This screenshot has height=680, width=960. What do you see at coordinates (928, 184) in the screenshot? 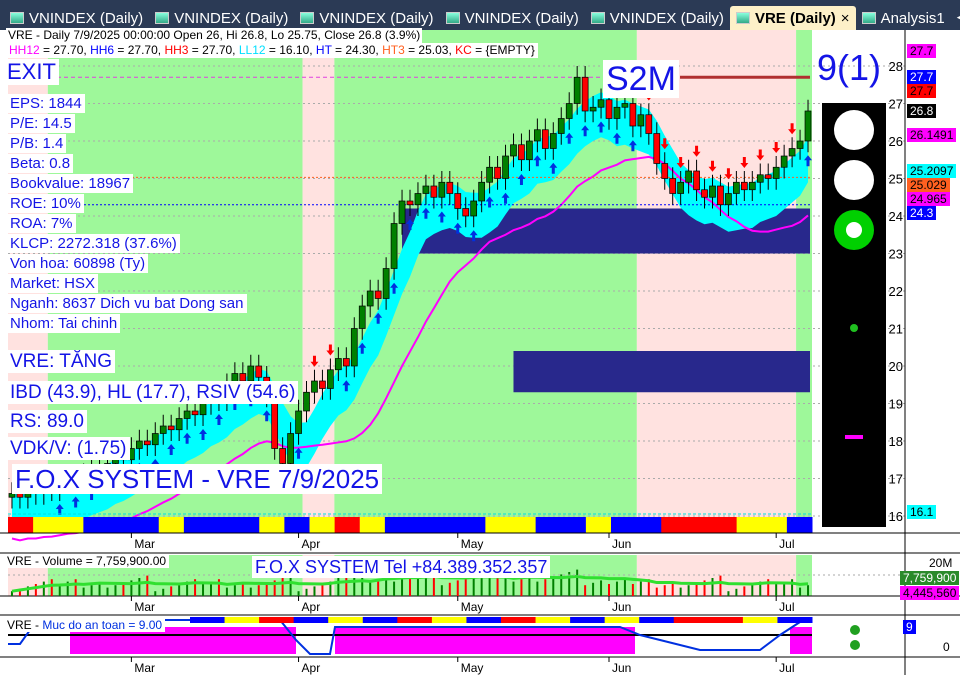
I see `price-tag: 25.029` at bounding box center [928, 184].